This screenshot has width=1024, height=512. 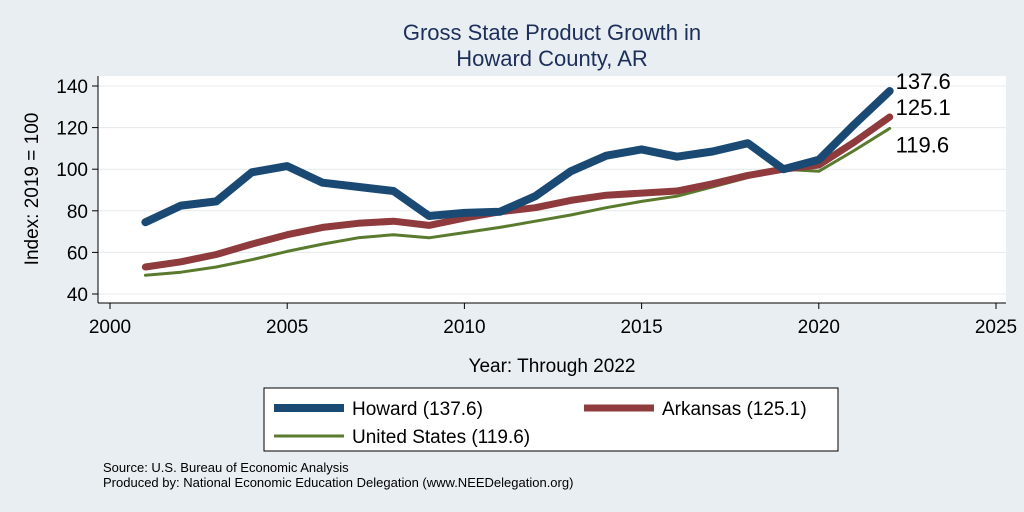 What do you see at coordinates (819, 327) in the screenshot?
I see `x-tick-label: 2020` at bounding box center [819, 327].